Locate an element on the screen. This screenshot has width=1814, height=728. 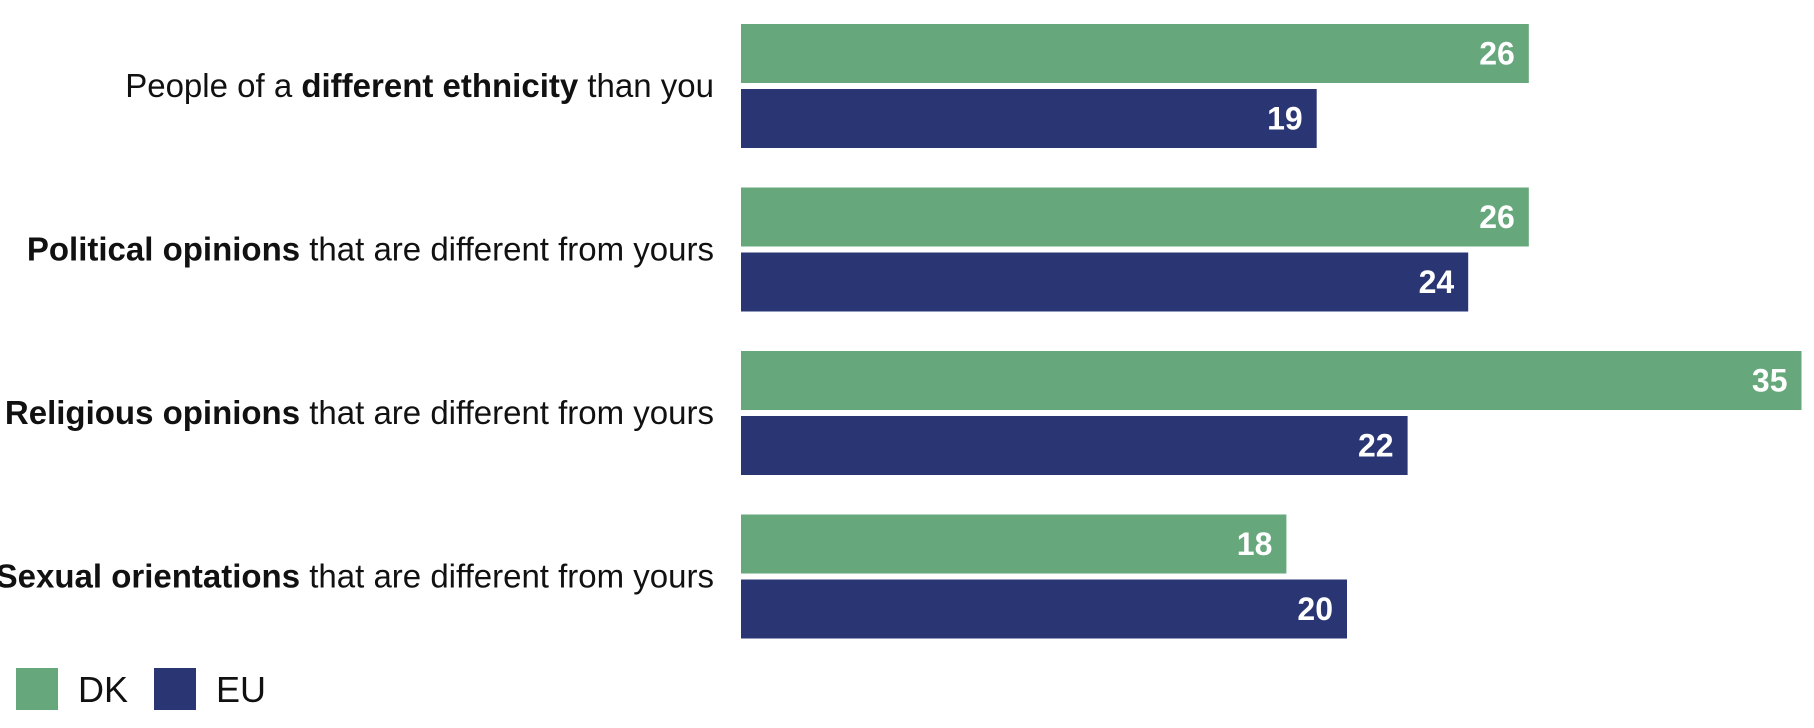
legend-label-dk: DK is located at coordinates (103, 689).